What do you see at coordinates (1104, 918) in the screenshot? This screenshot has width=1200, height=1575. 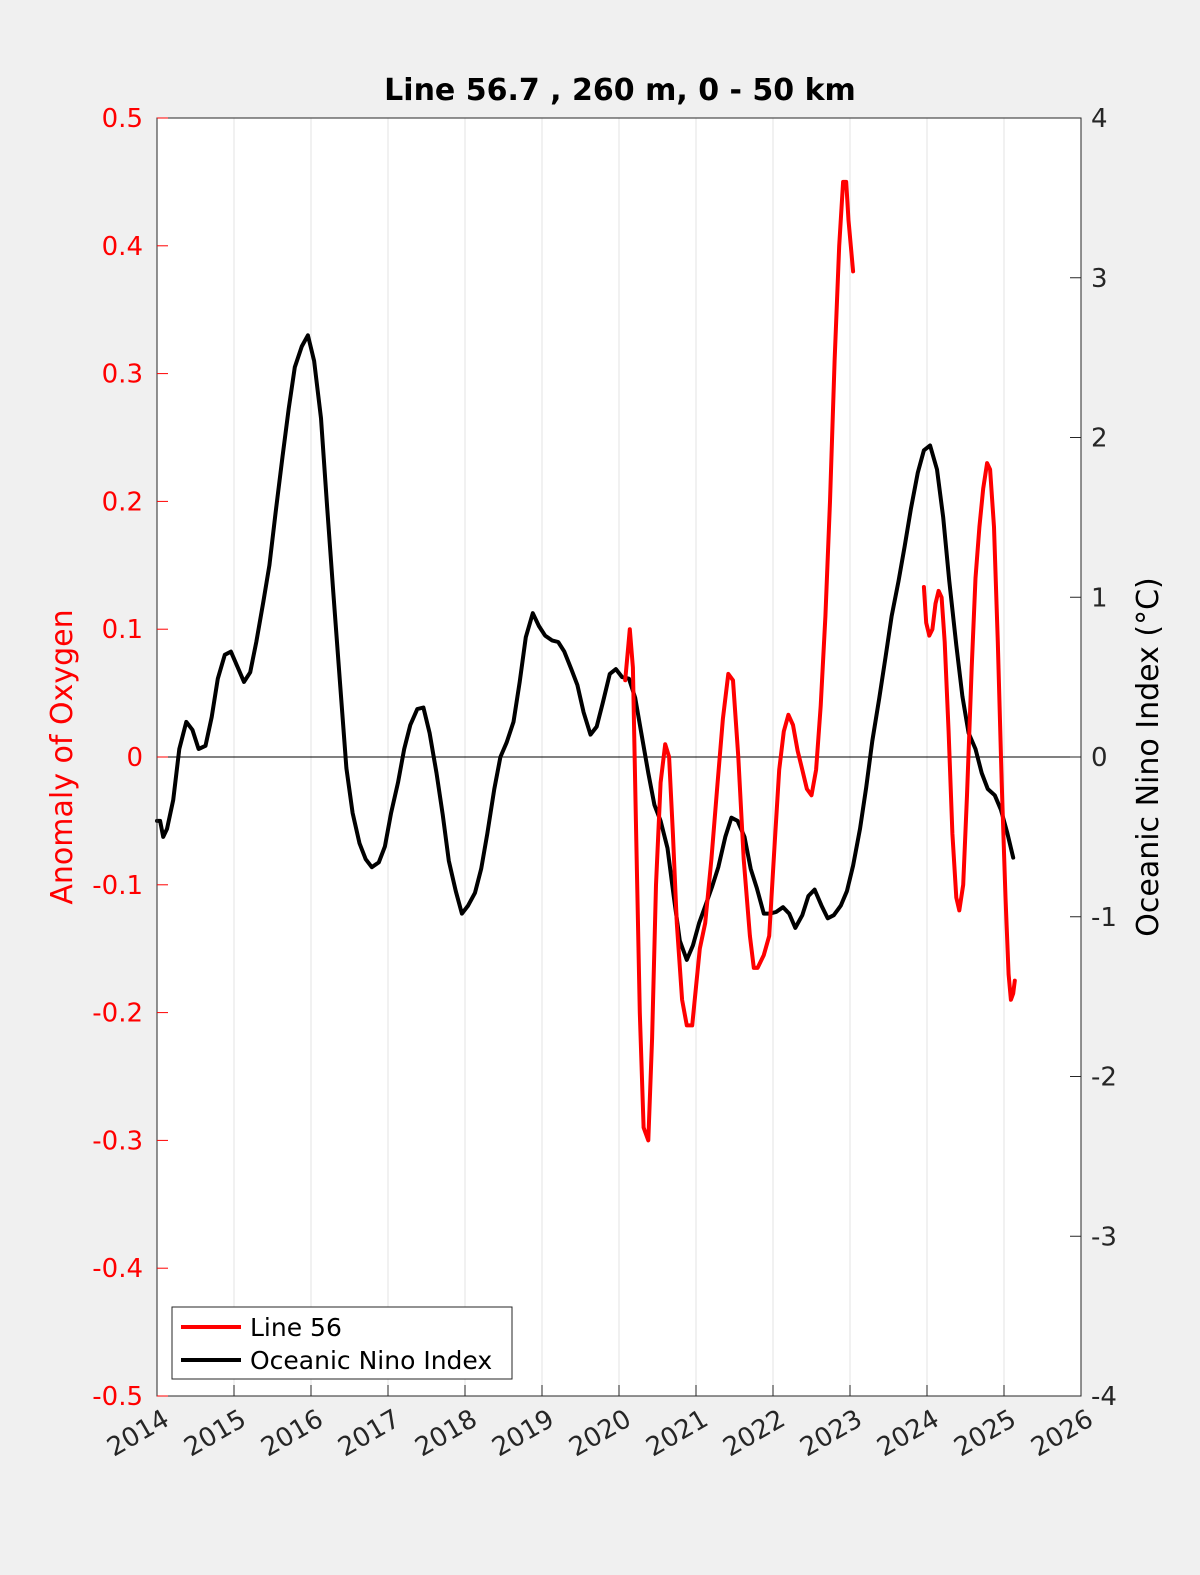 I see `right-y-tick-label: -1` at bounding box center [1104, 918].